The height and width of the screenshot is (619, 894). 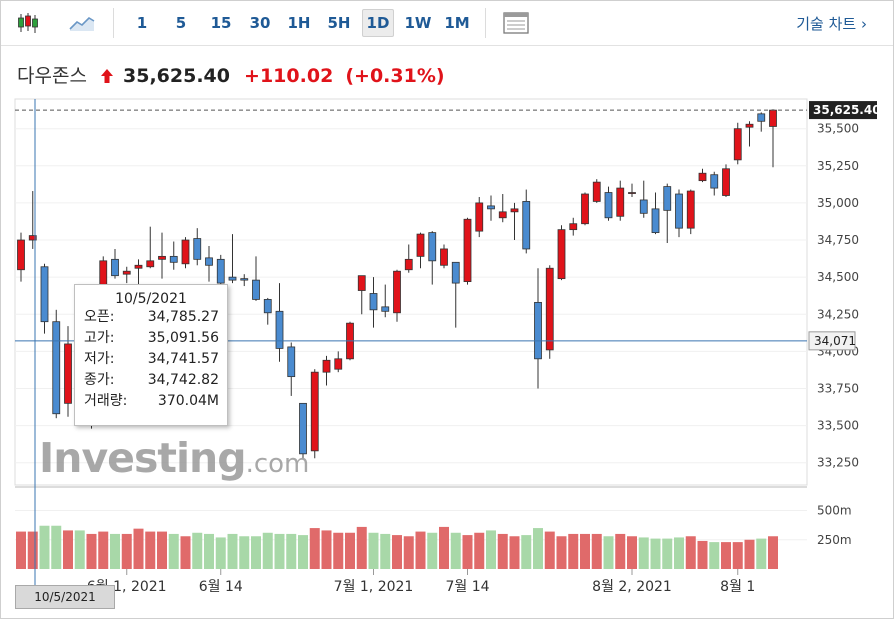 What do you see at coordinates (181, 23) in the screenshot?
I see `interval-5: 5` at bounding box center [181, 23].